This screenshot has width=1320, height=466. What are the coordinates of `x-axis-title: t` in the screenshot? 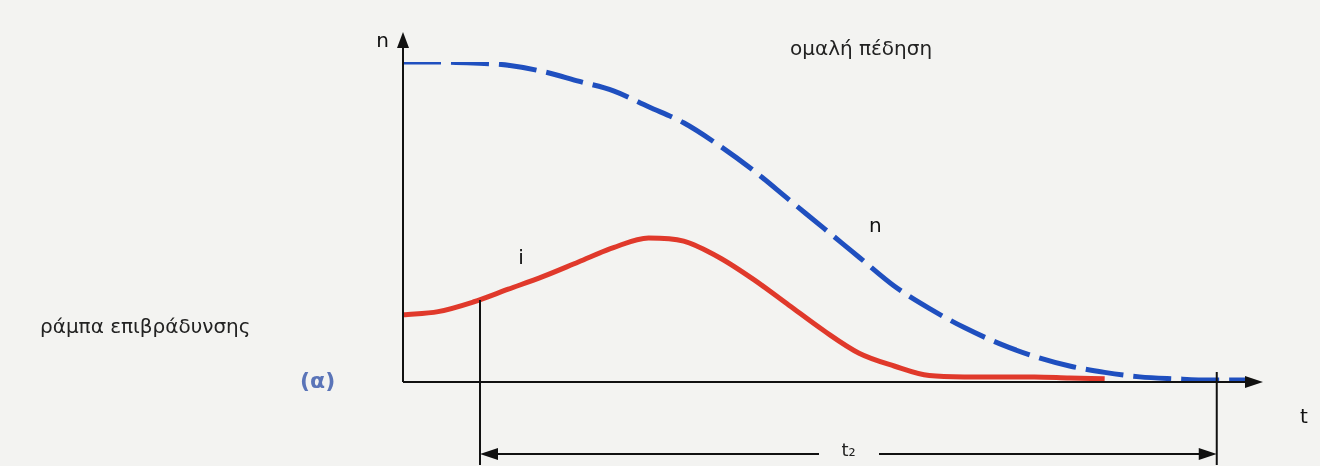 It's located at (1304, 416).